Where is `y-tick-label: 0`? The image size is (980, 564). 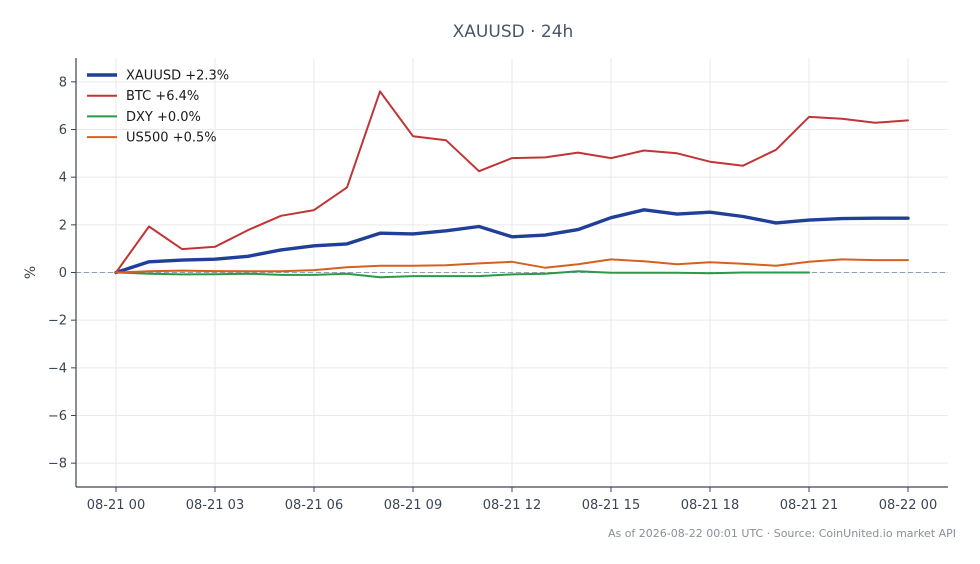 y-tick-label: 0 is located at coordinates (63, 273).